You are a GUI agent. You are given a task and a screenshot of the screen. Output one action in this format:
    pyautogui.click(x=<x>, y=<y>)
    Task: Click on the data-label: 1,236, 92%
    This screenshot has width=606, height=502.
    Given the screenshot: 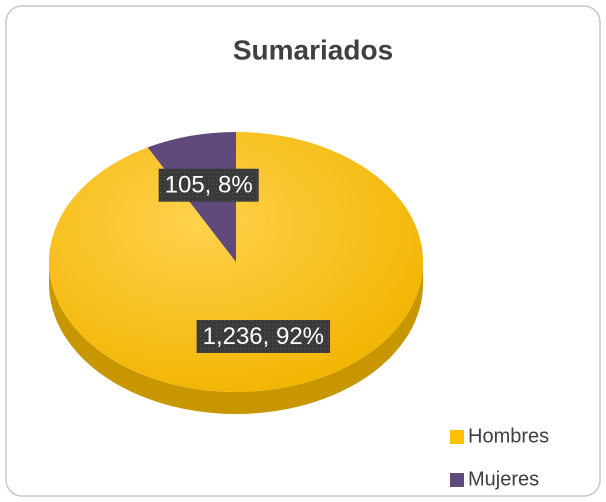 What is the action you would take?
    pyautogui.click(x=263, y=336)
    